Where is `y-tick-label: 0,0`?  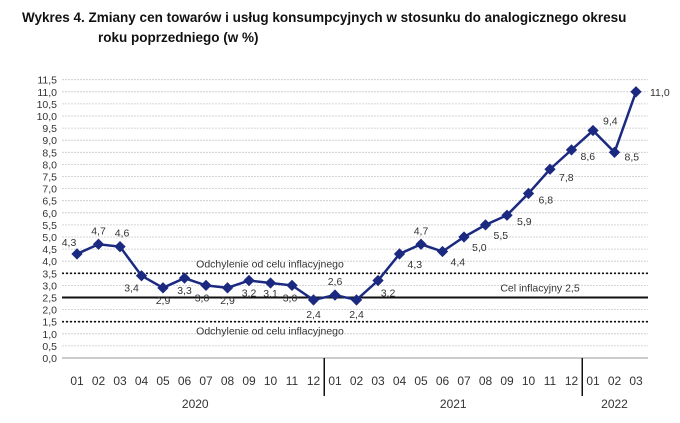 y-tick-label: 0,0 is located at coordinates (49, 359).